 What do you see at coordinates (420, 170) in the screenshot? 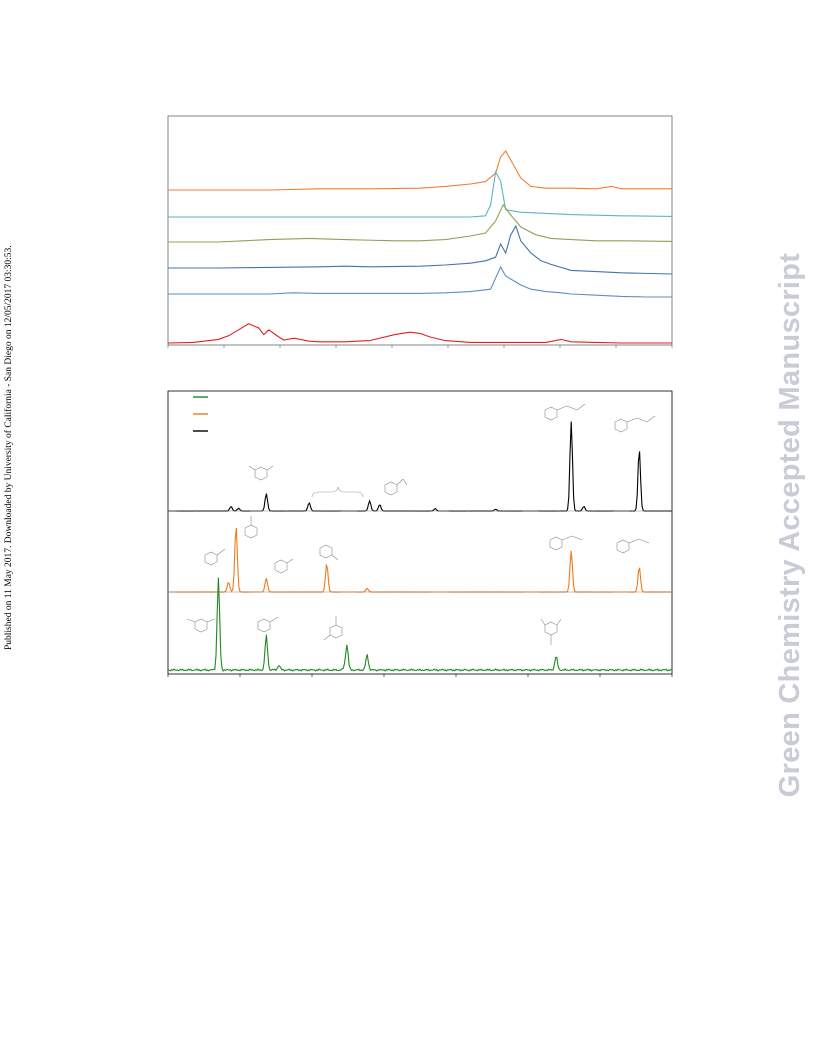
I see `top-series-line-orange` at bounding box center [420, 170].